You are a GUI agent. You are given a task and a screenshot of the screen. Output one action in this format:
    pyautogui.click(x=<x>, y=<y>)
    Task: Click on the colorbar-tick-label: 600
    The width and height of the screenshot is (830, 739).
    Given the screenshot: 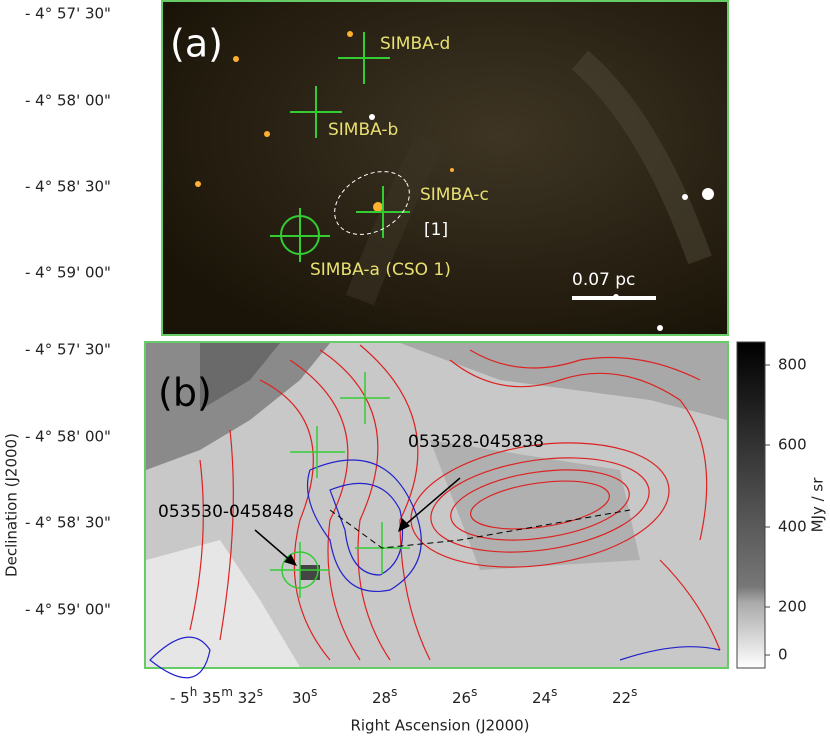 What is the action you would take?
    pyautogui.click(x=792, y=445)
    